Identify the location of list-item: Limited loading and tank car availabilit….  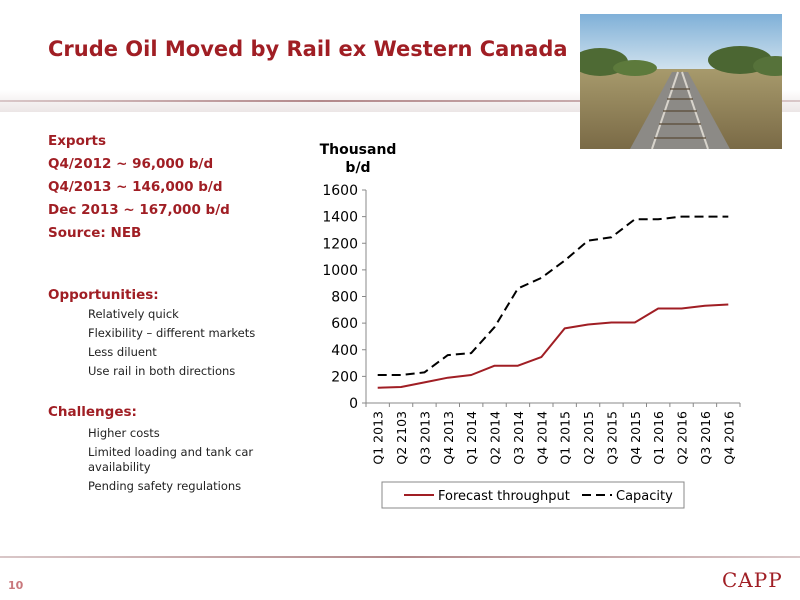
(171, 459).